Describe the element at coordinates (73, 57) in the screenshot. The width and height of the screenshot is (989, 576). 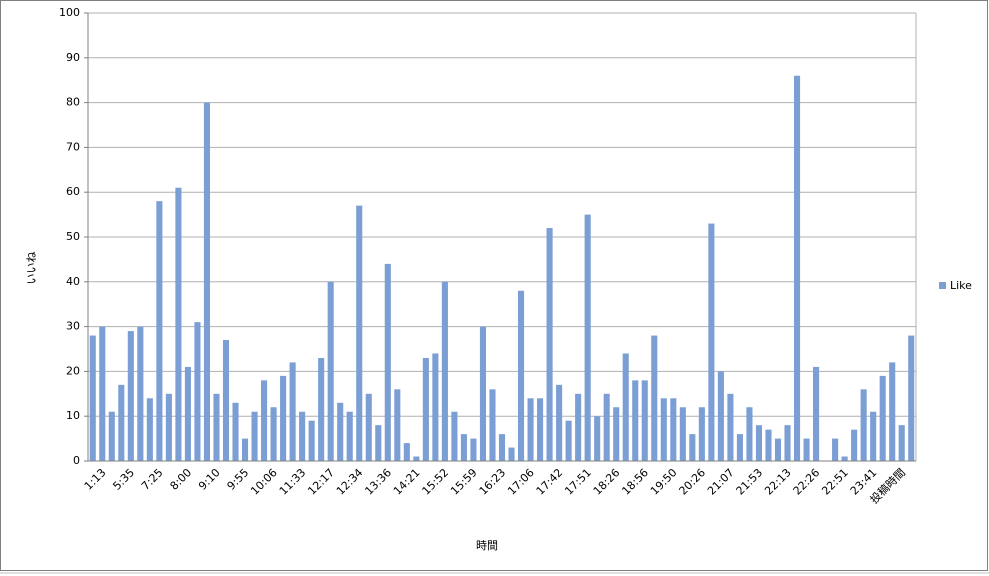
I see `y-tick-label: 90` at that location.